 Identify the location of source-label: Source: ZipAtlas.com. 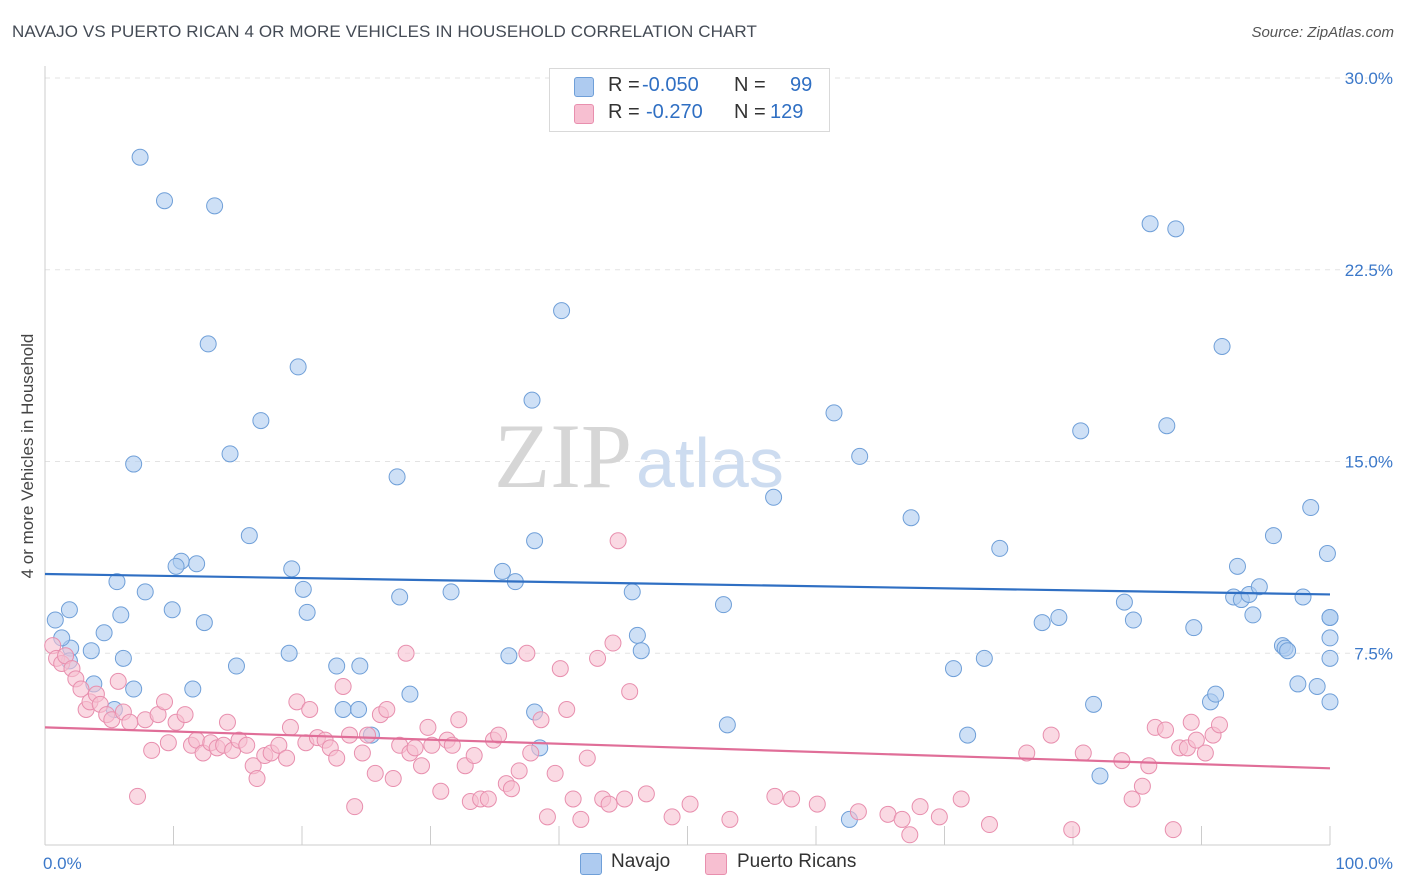
(1322, 32).